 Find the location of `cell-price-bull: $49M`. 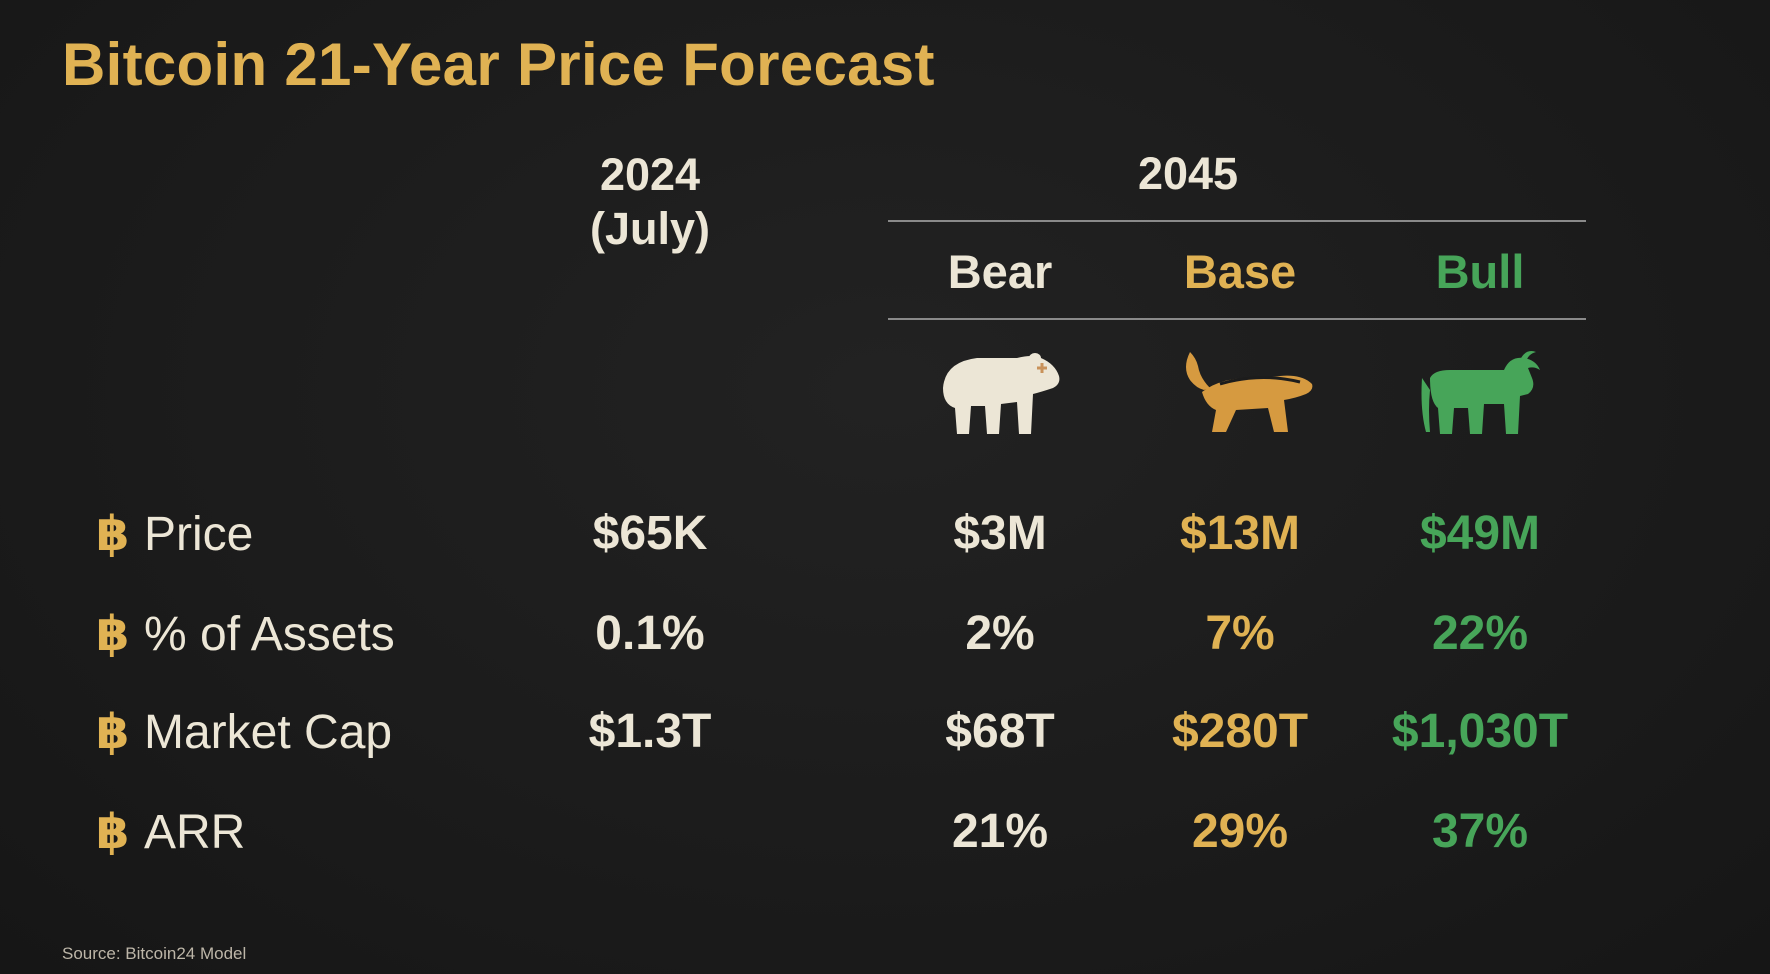

cell-price-bull: $49M is located at coordinates (1480, 533).